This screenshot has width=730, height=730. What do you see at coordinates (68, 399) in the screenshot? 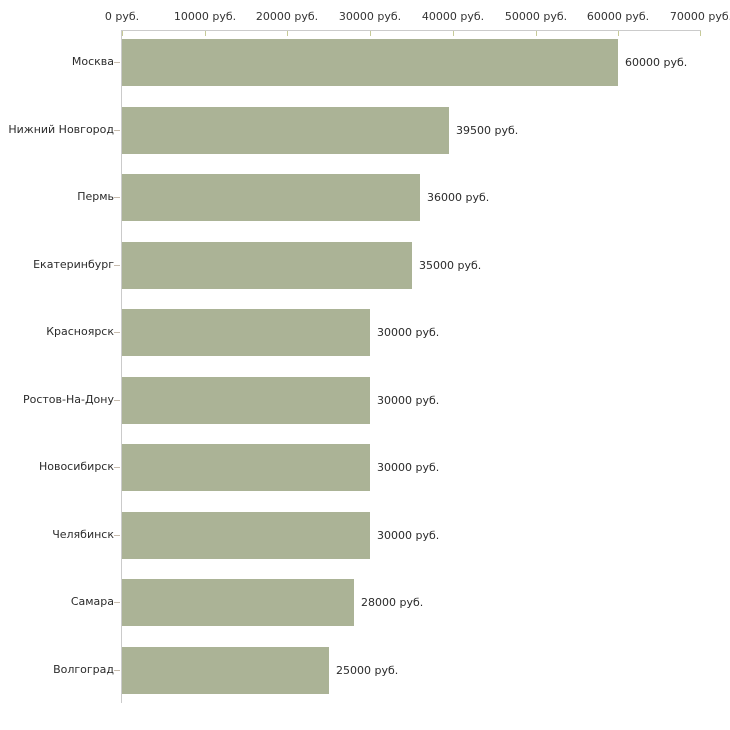
I see `y-axis-label: Ростов-На-Дону` at bounding box center [68, 399].